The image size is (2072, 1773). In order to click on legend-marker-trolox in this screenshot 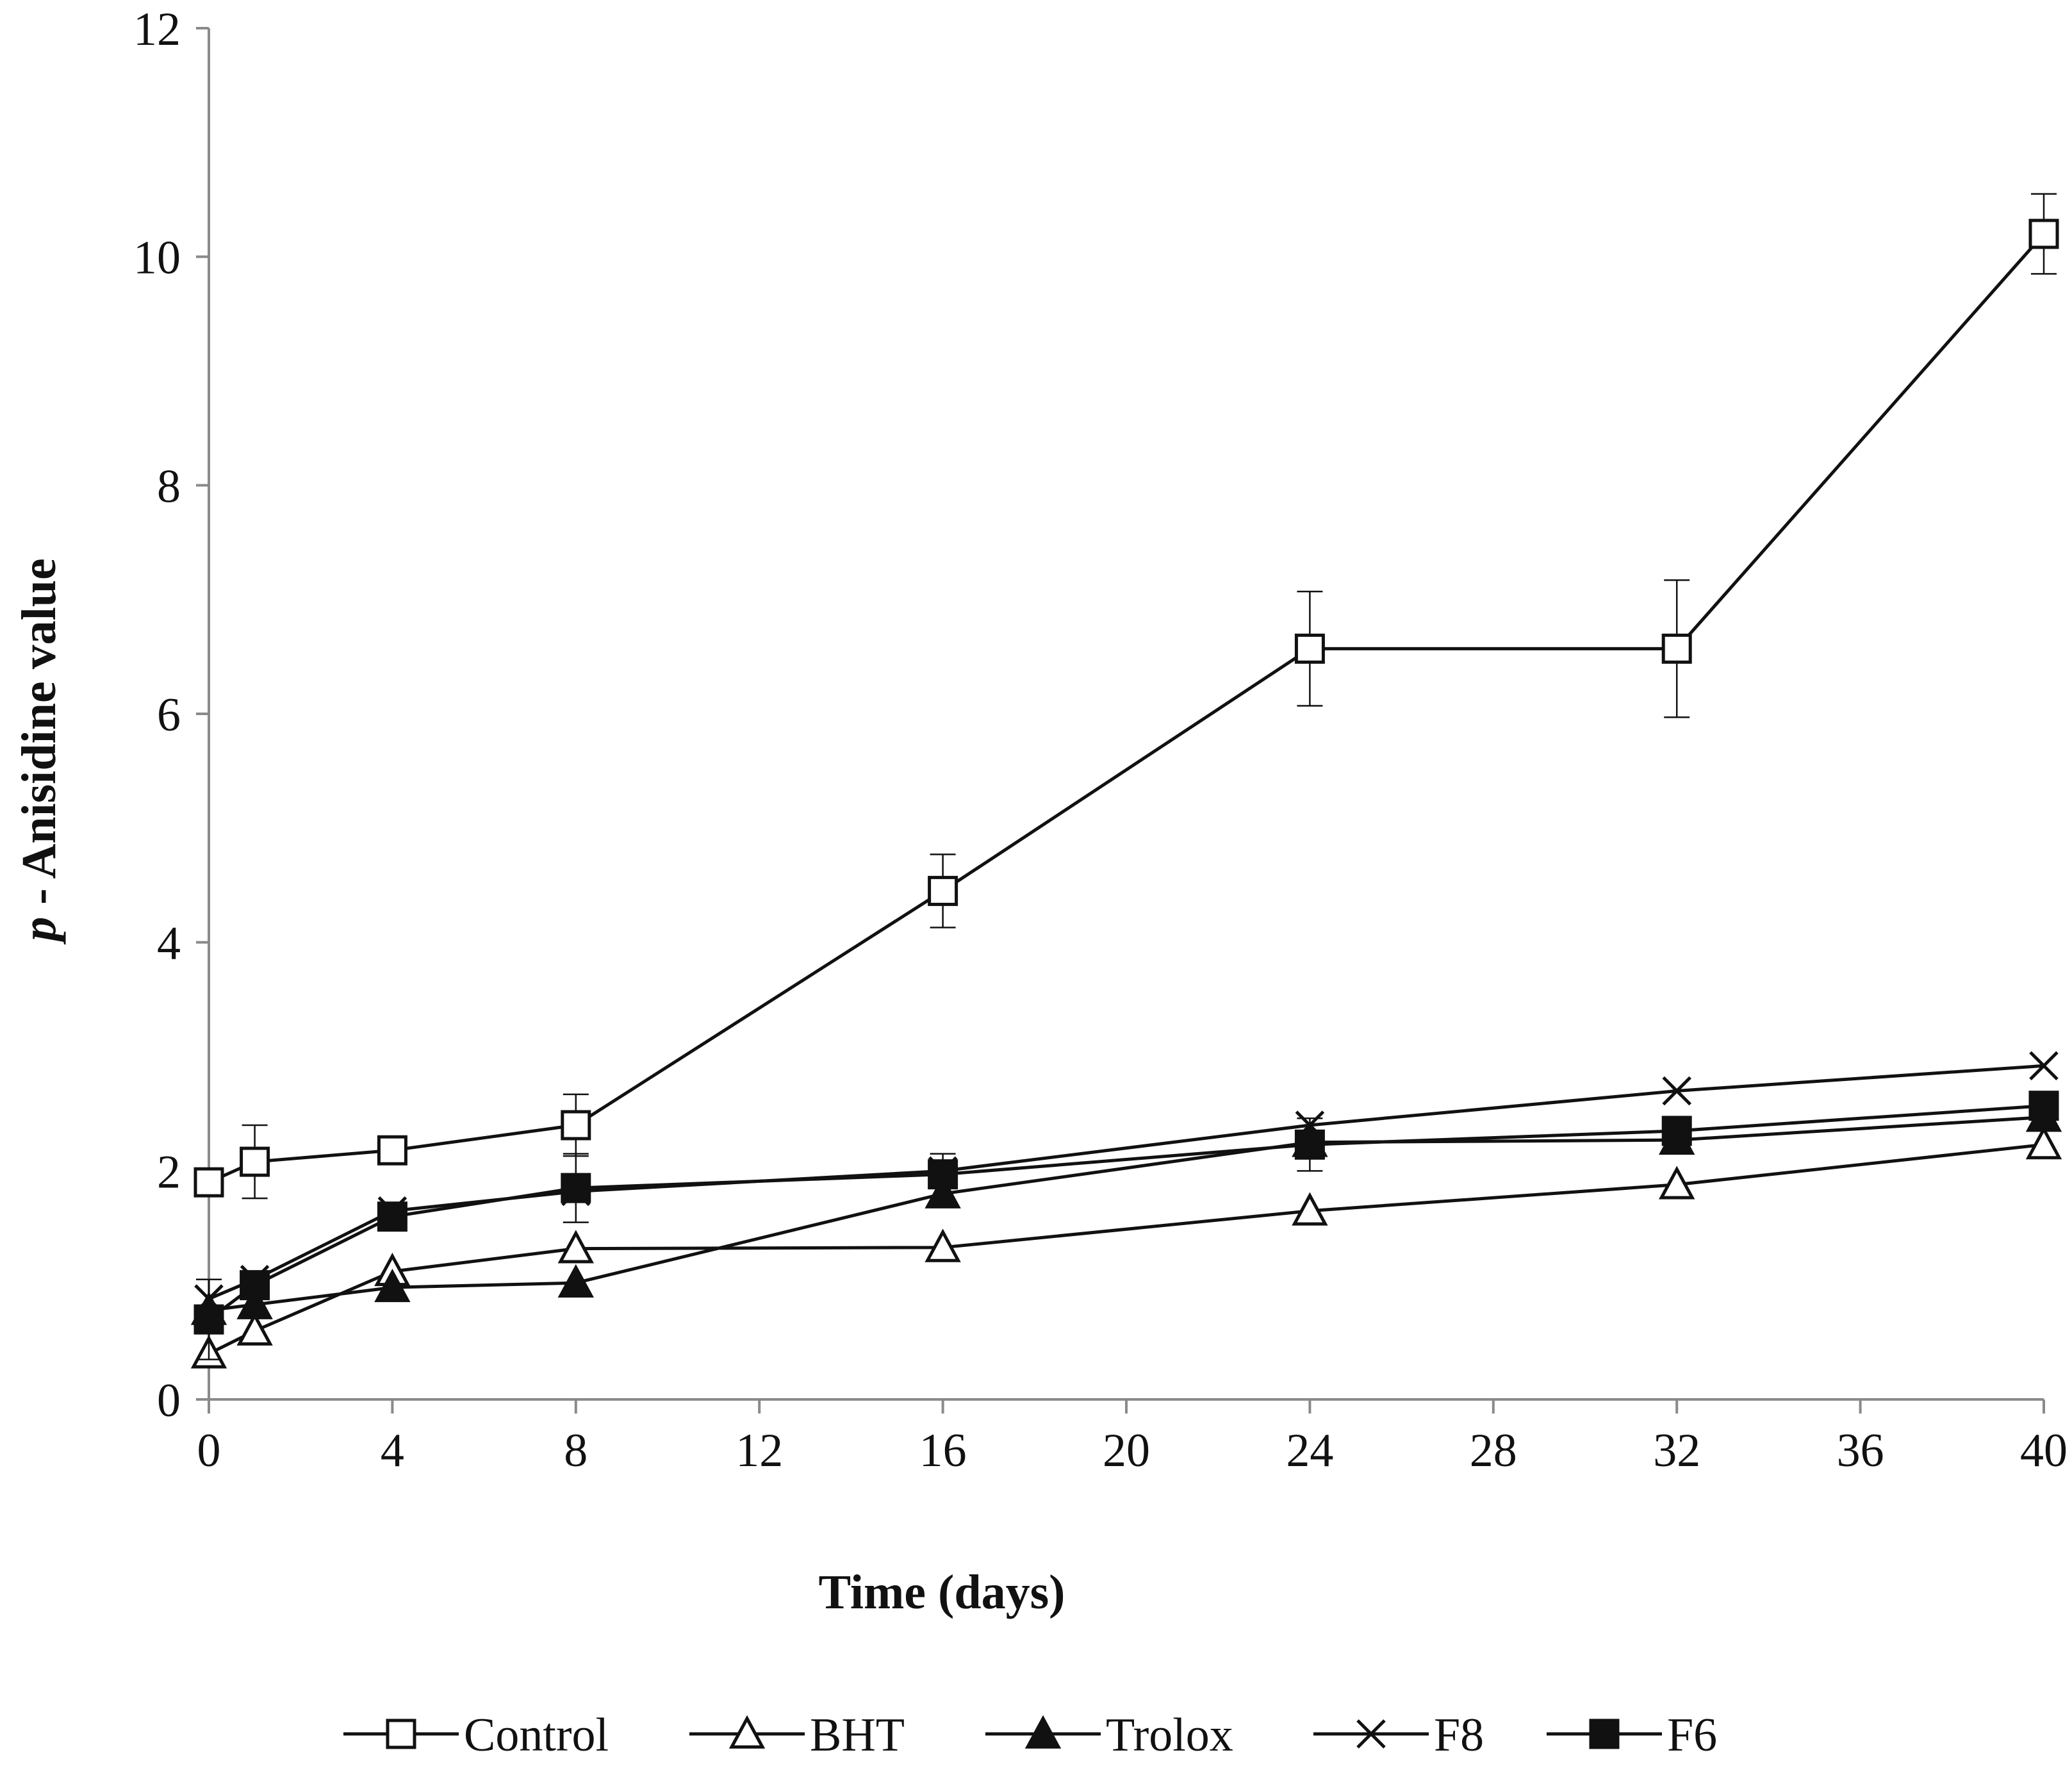, I will do `click(1043, 1732)`.